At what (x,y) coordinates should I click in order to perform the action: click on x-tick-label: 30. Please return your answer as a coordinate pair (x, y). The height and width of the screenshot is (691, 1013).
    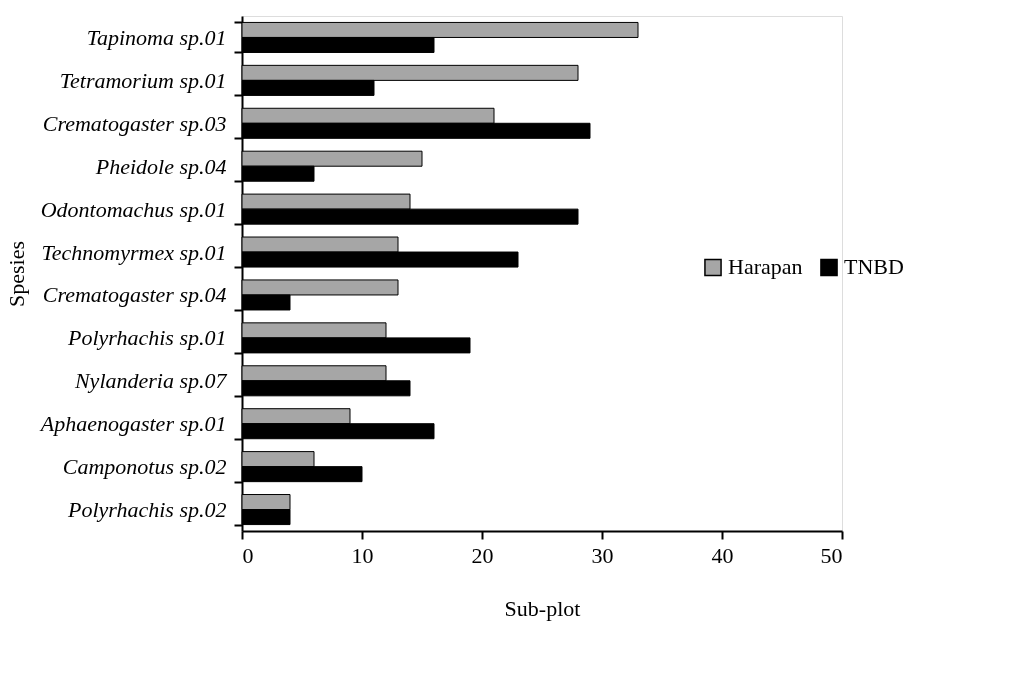
    Looking at the image, I should click on (602, 555).